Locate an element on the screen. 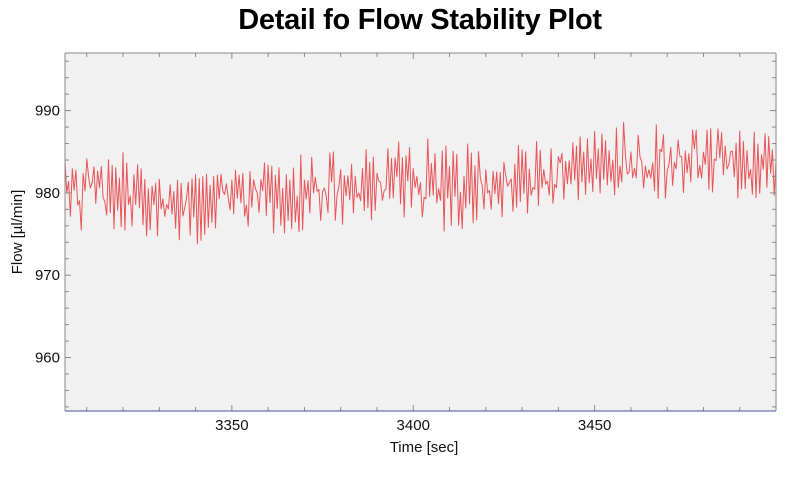  x-tick-label: 3350 is located at coordinates (231, 425).